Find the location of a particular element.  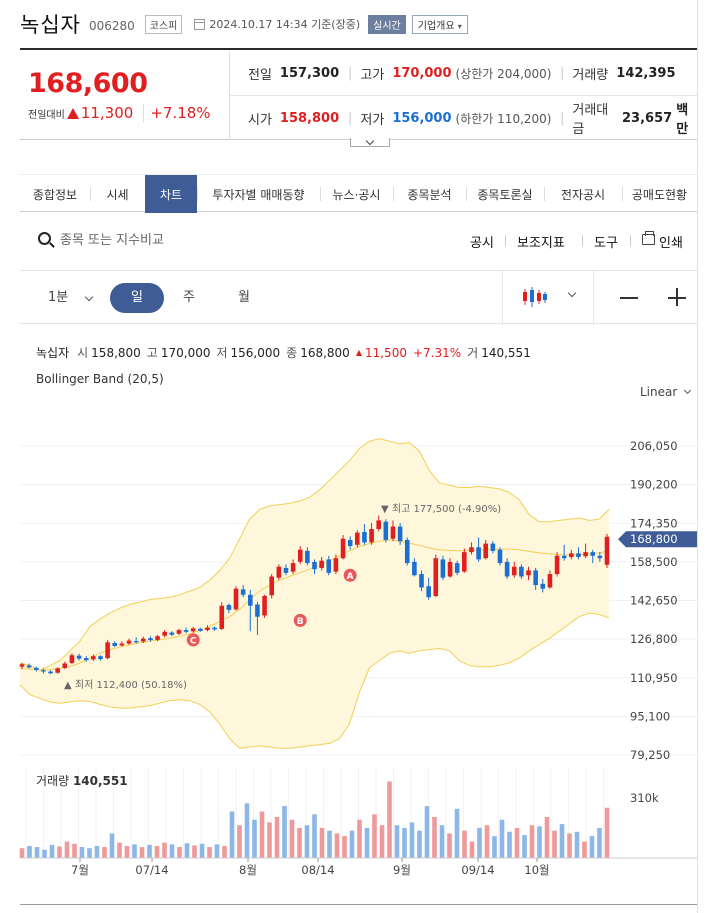

period-week: 주 is located at coordinates (189, 297).